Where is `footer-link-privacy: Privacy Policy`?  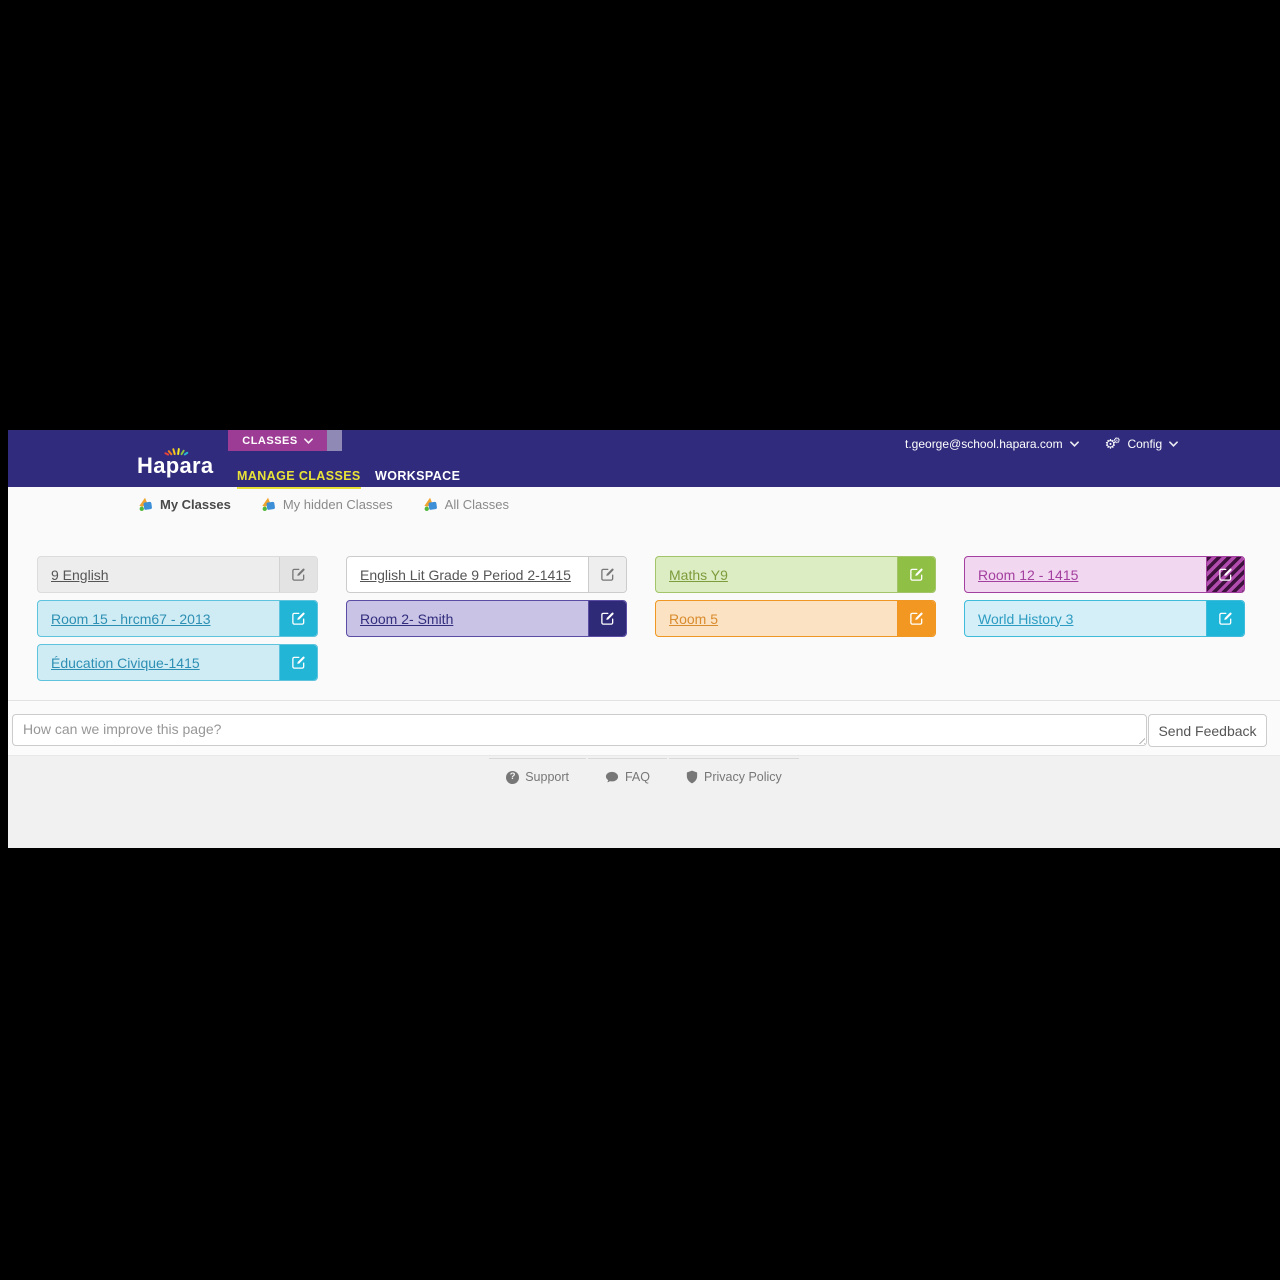
footer-link-privacy: Privacy Policy is located at coordinates (734, 777).